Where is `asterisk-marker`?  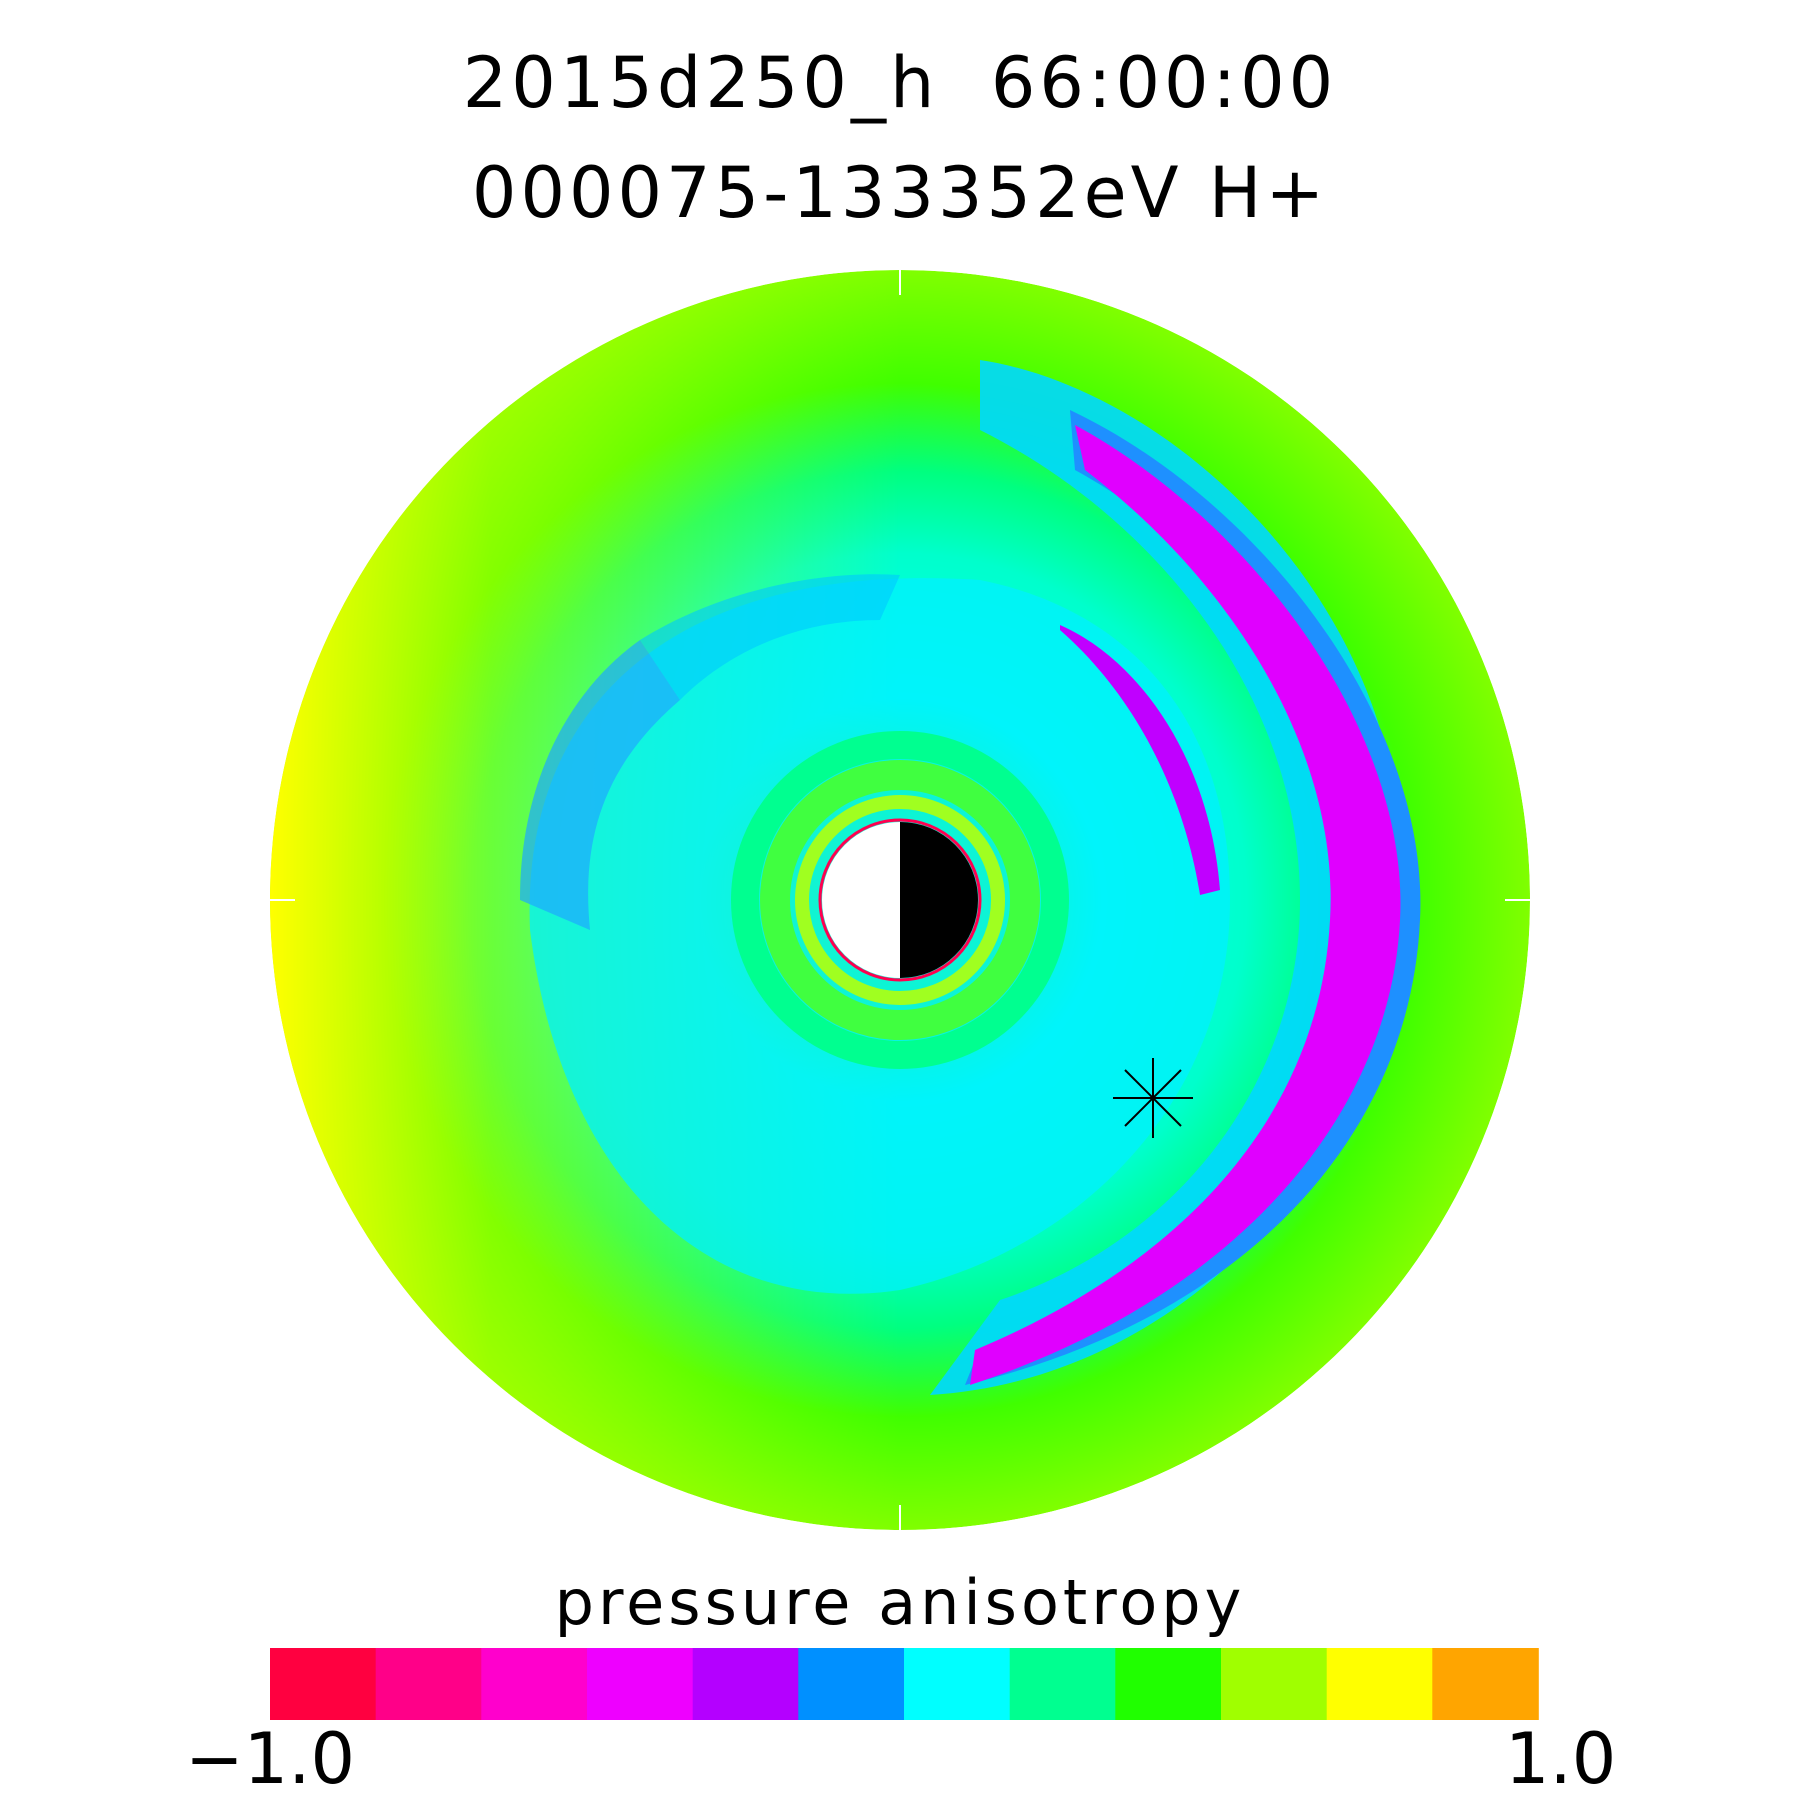
asterisk-marker is located at coordinates (1153, 1098).